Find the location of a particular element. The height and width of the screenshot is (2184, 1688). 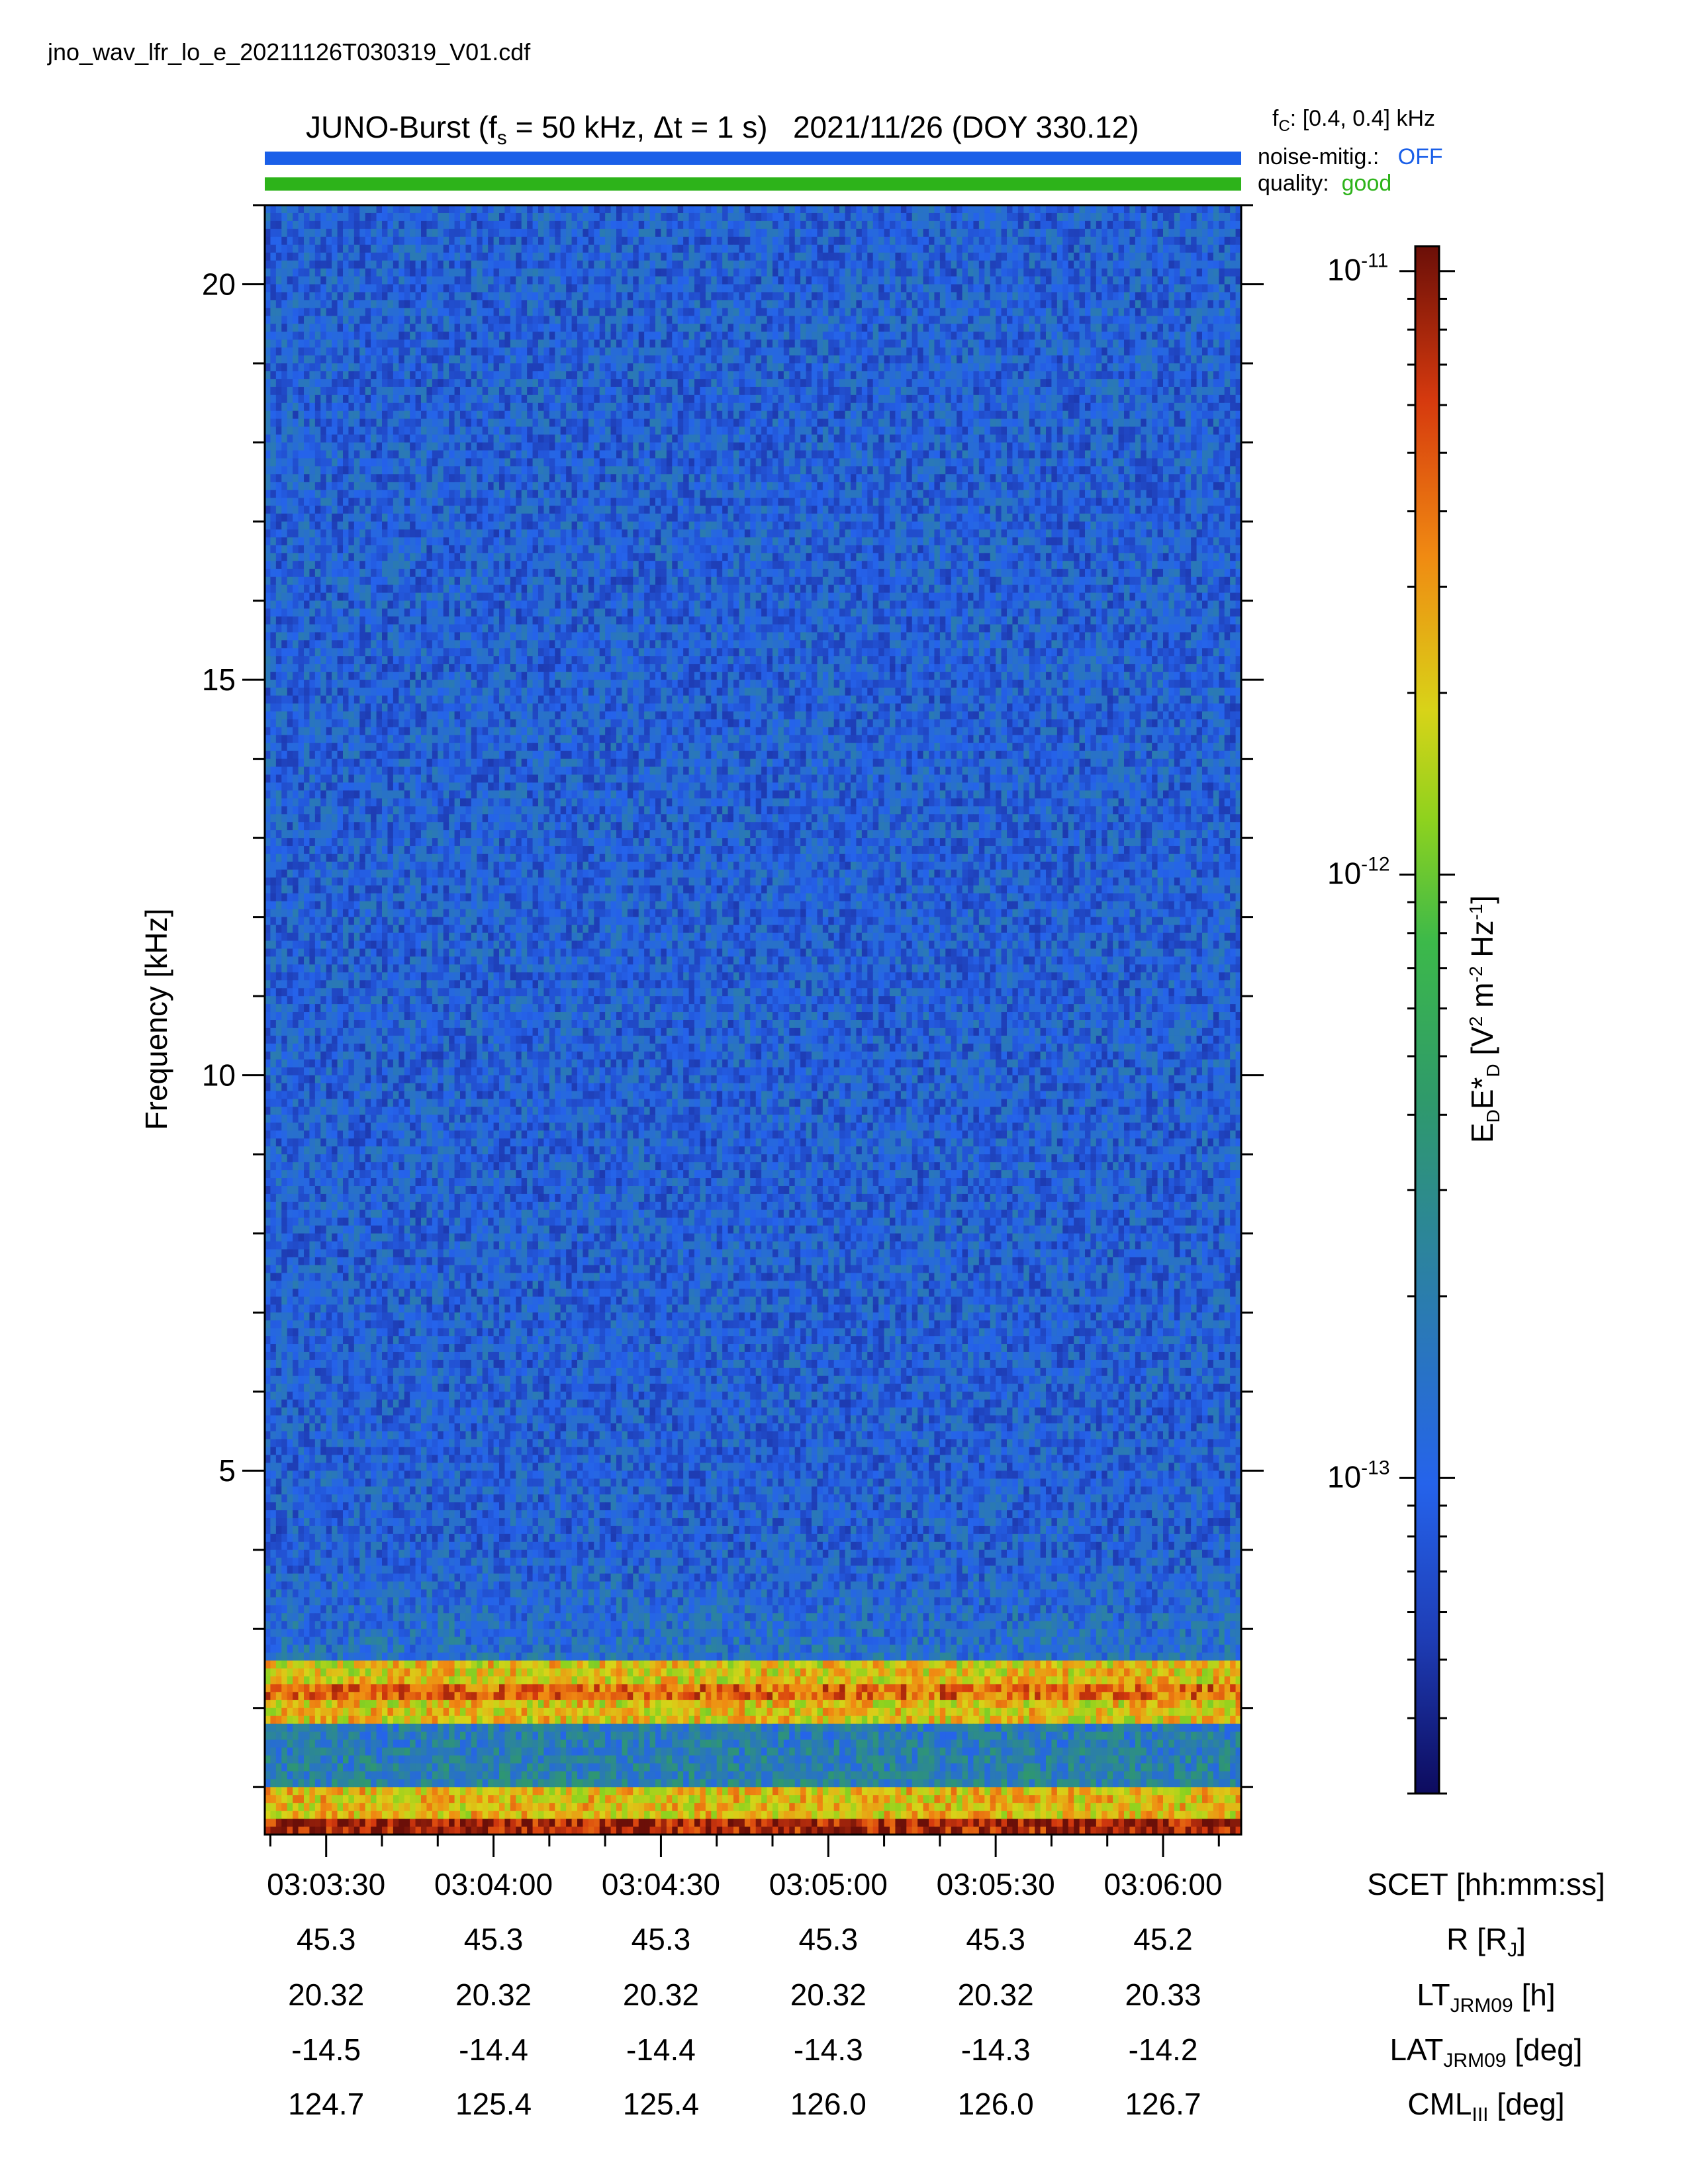

quality-bar is located at coordinates (753, 184).